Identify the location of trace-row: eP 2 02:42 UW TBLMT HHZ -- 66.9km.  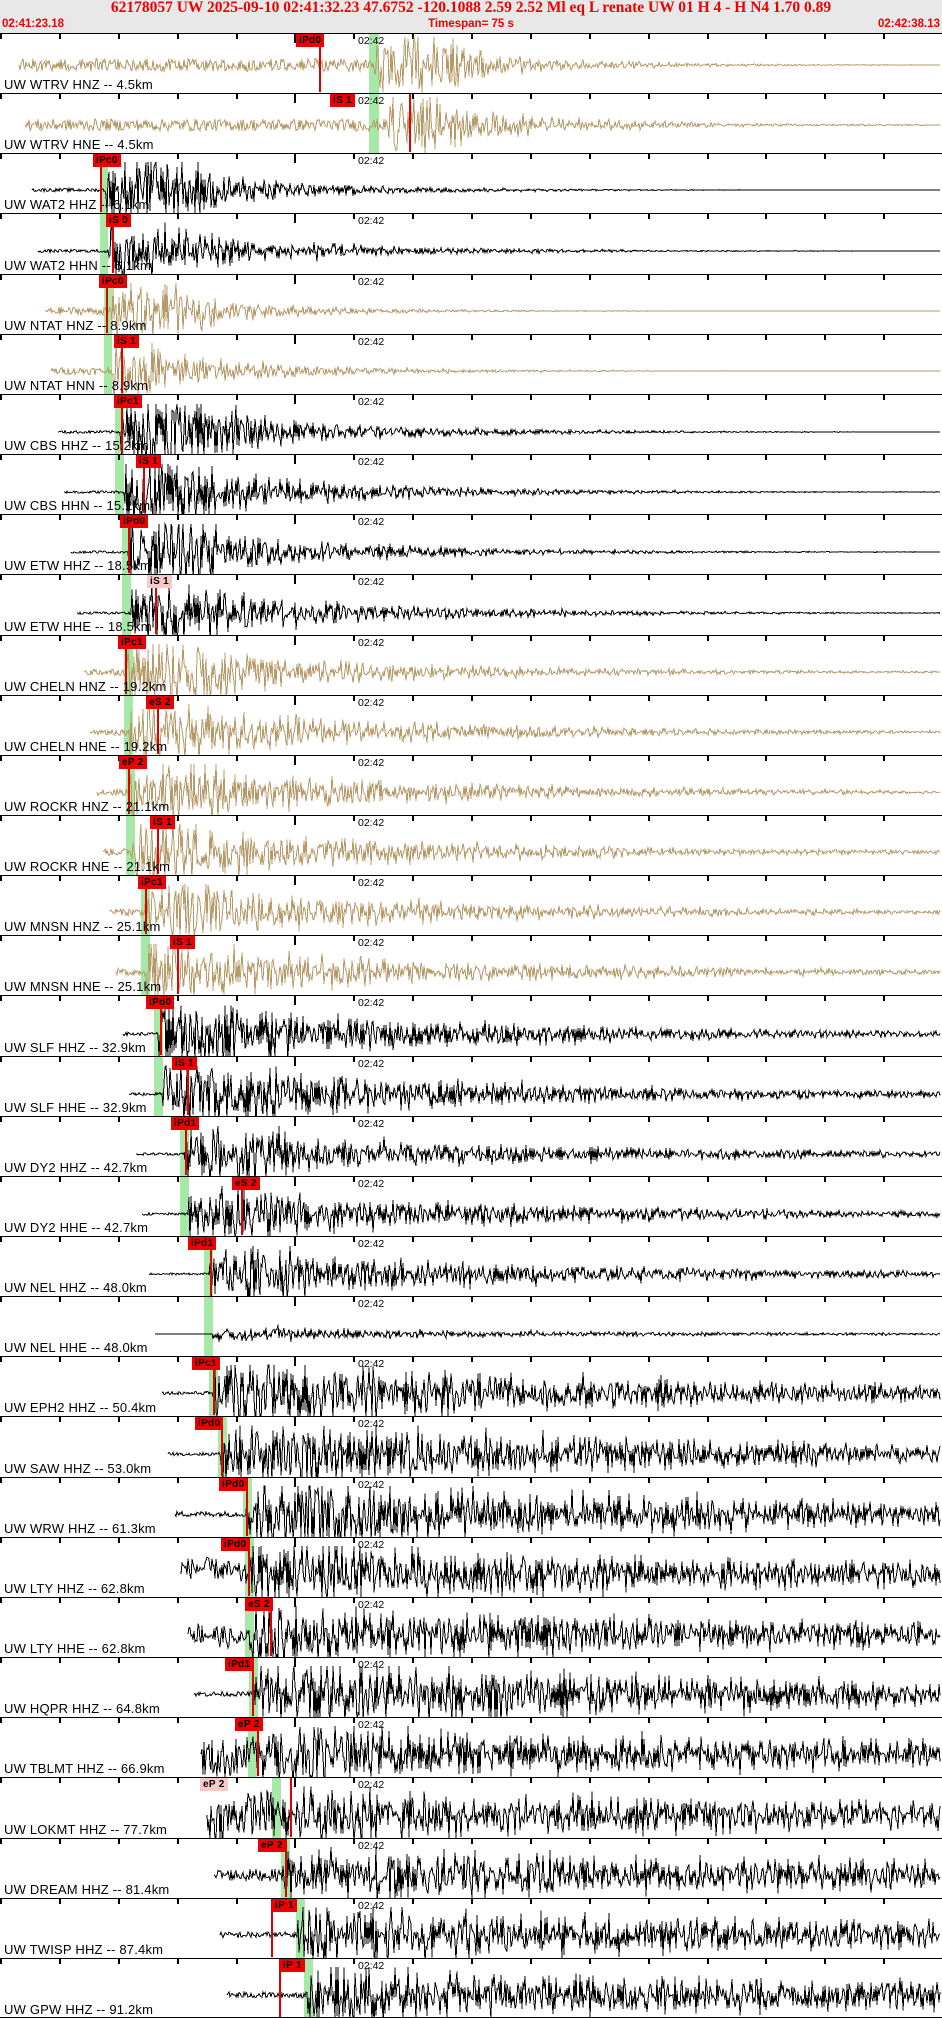
(471, 1747).